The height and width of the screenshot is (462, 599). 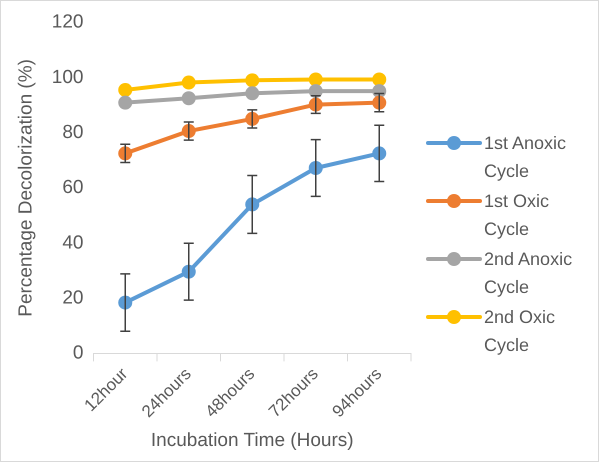 I want to click on y-tick-label: 20, so click(x=73, y=297).